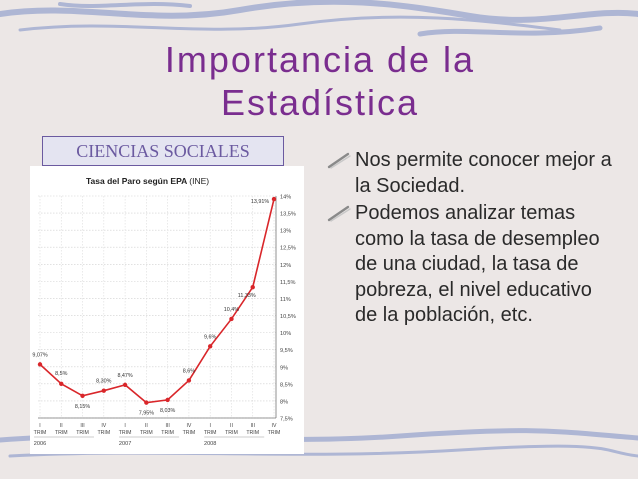 The image size is (638, 479). Describe the element at coordinates (286, 351) in the screenshot. I see `y-tick-label: 9,5%` at that location.